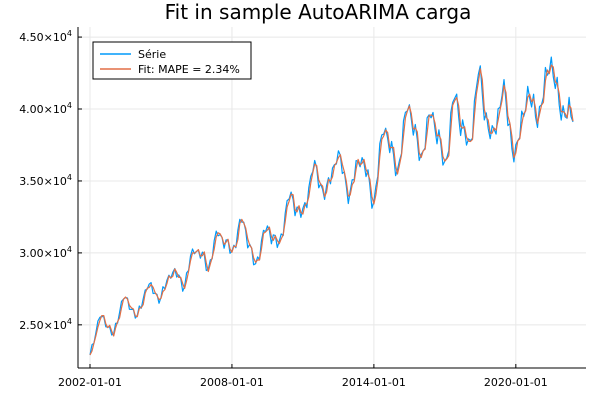 This screenshot has width=600, height=400. I want to click on y-tick-label: 3.00×104, so click(45, 252).